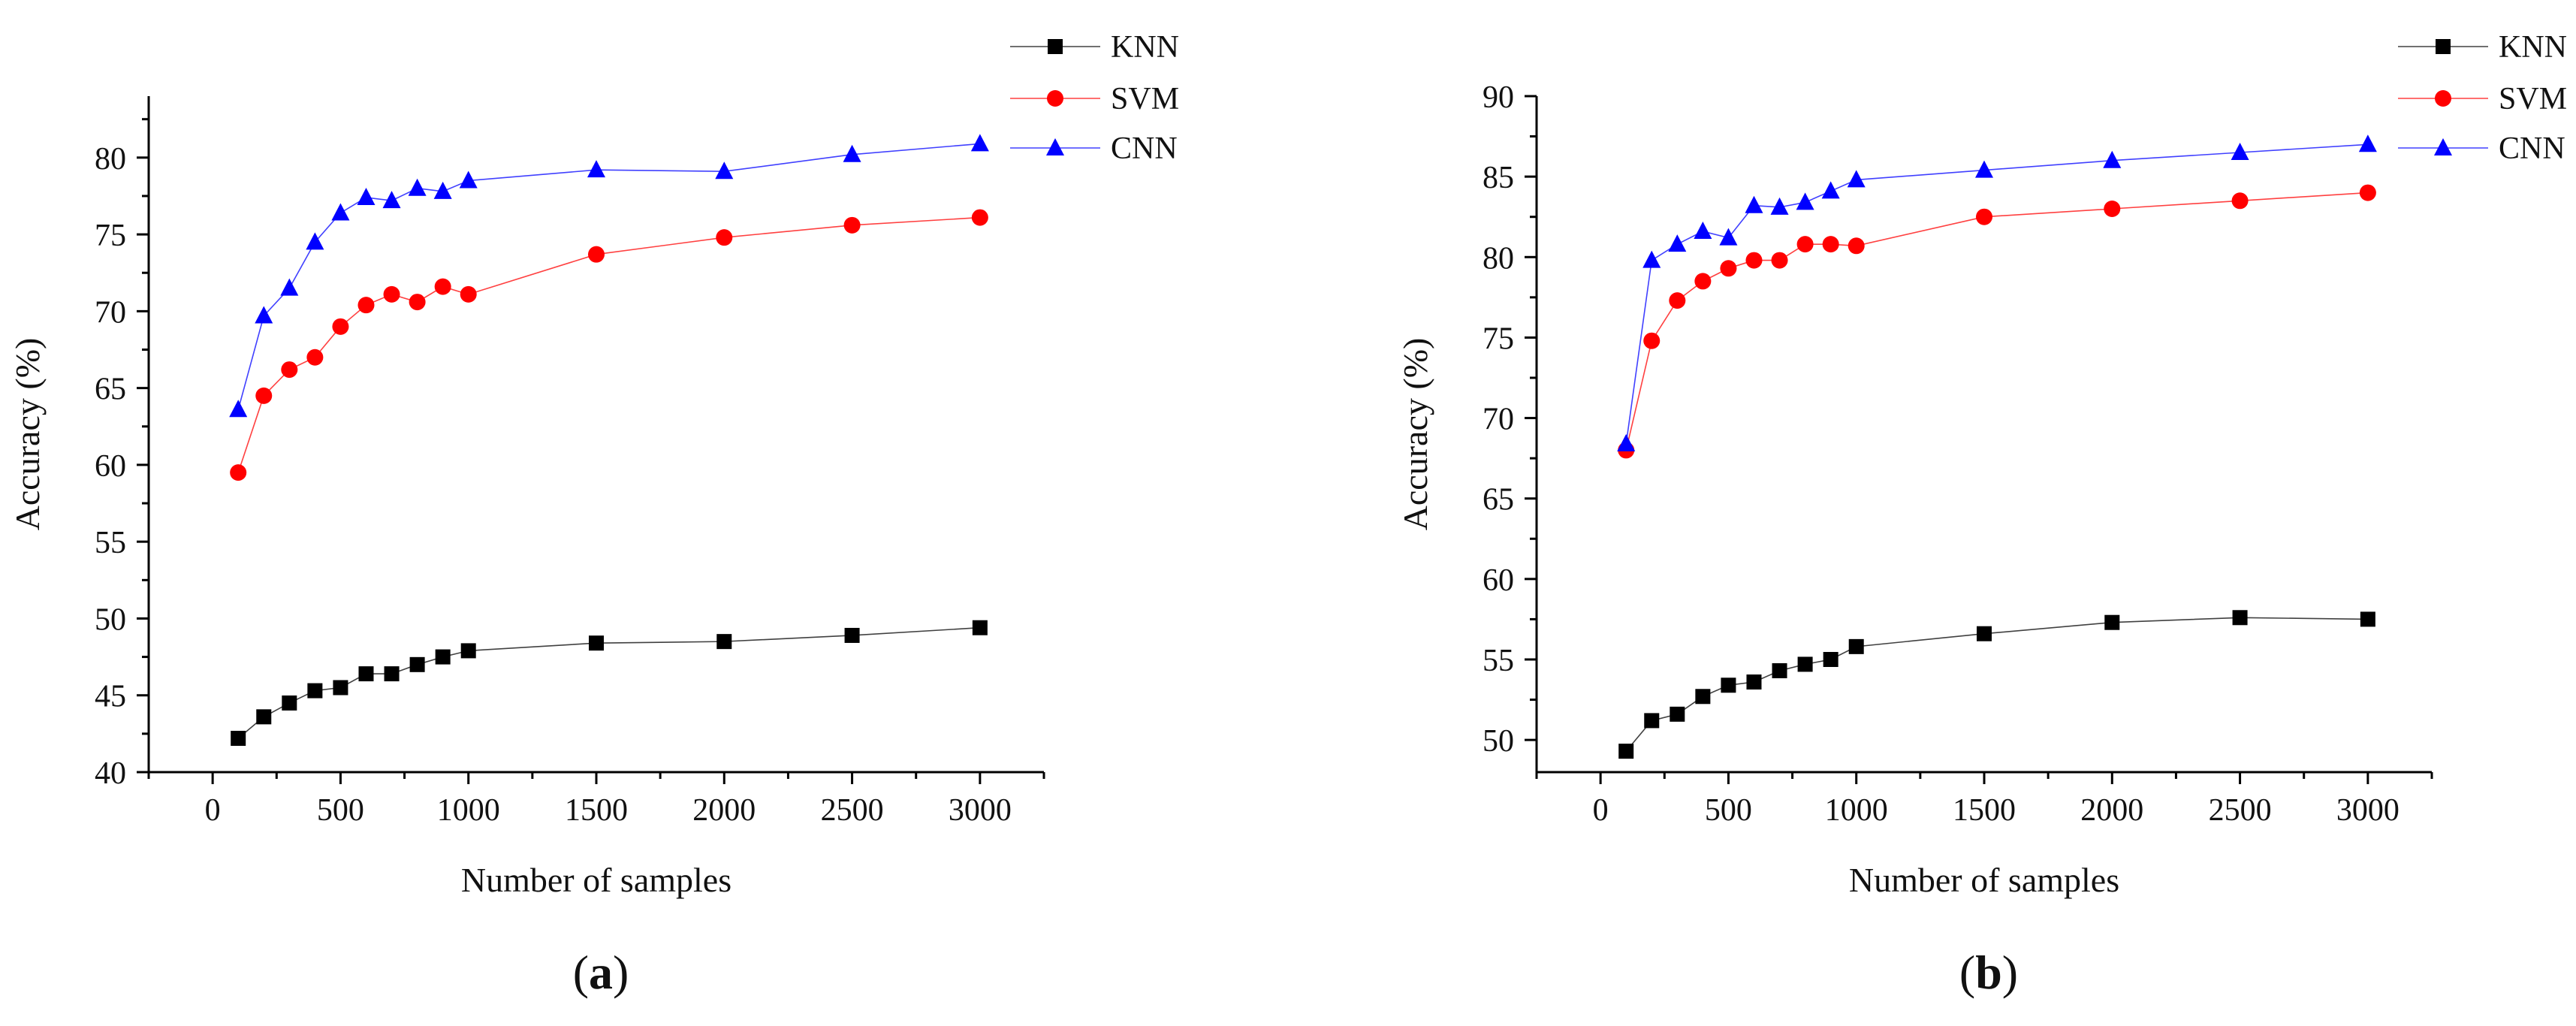 The image size is (2576, 1026). I want to click on y-tick-label: 70, so click(1498, 420).